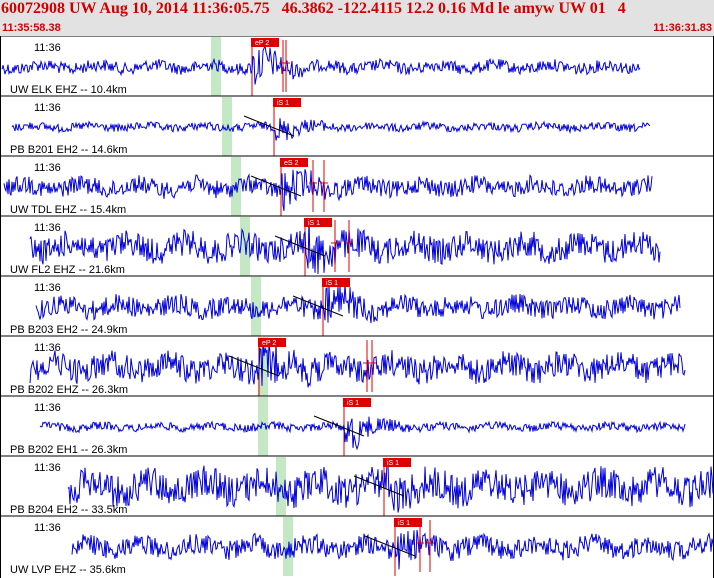 This screenshot has height=578, width=714. I want to click on window-start-time: 11:35:58.38, so click(31, 28).